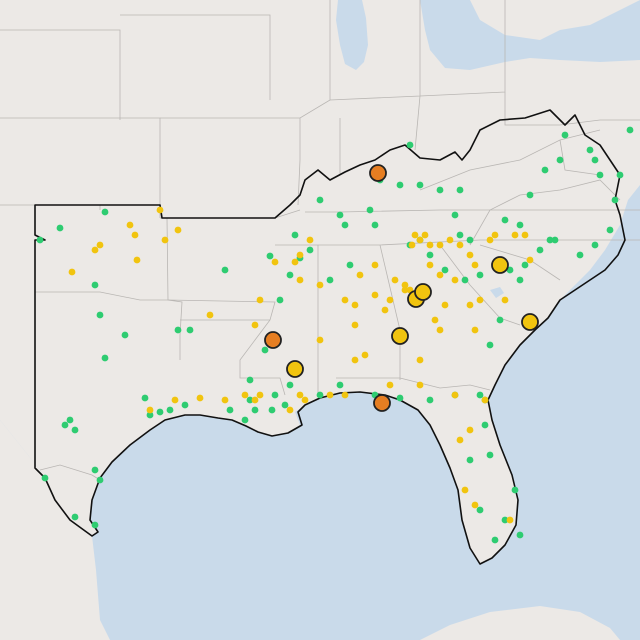  What do you see at coordinates (378, 173) in the screenshot?
I see `orange-large-marker` at bounding box center [378, 173].